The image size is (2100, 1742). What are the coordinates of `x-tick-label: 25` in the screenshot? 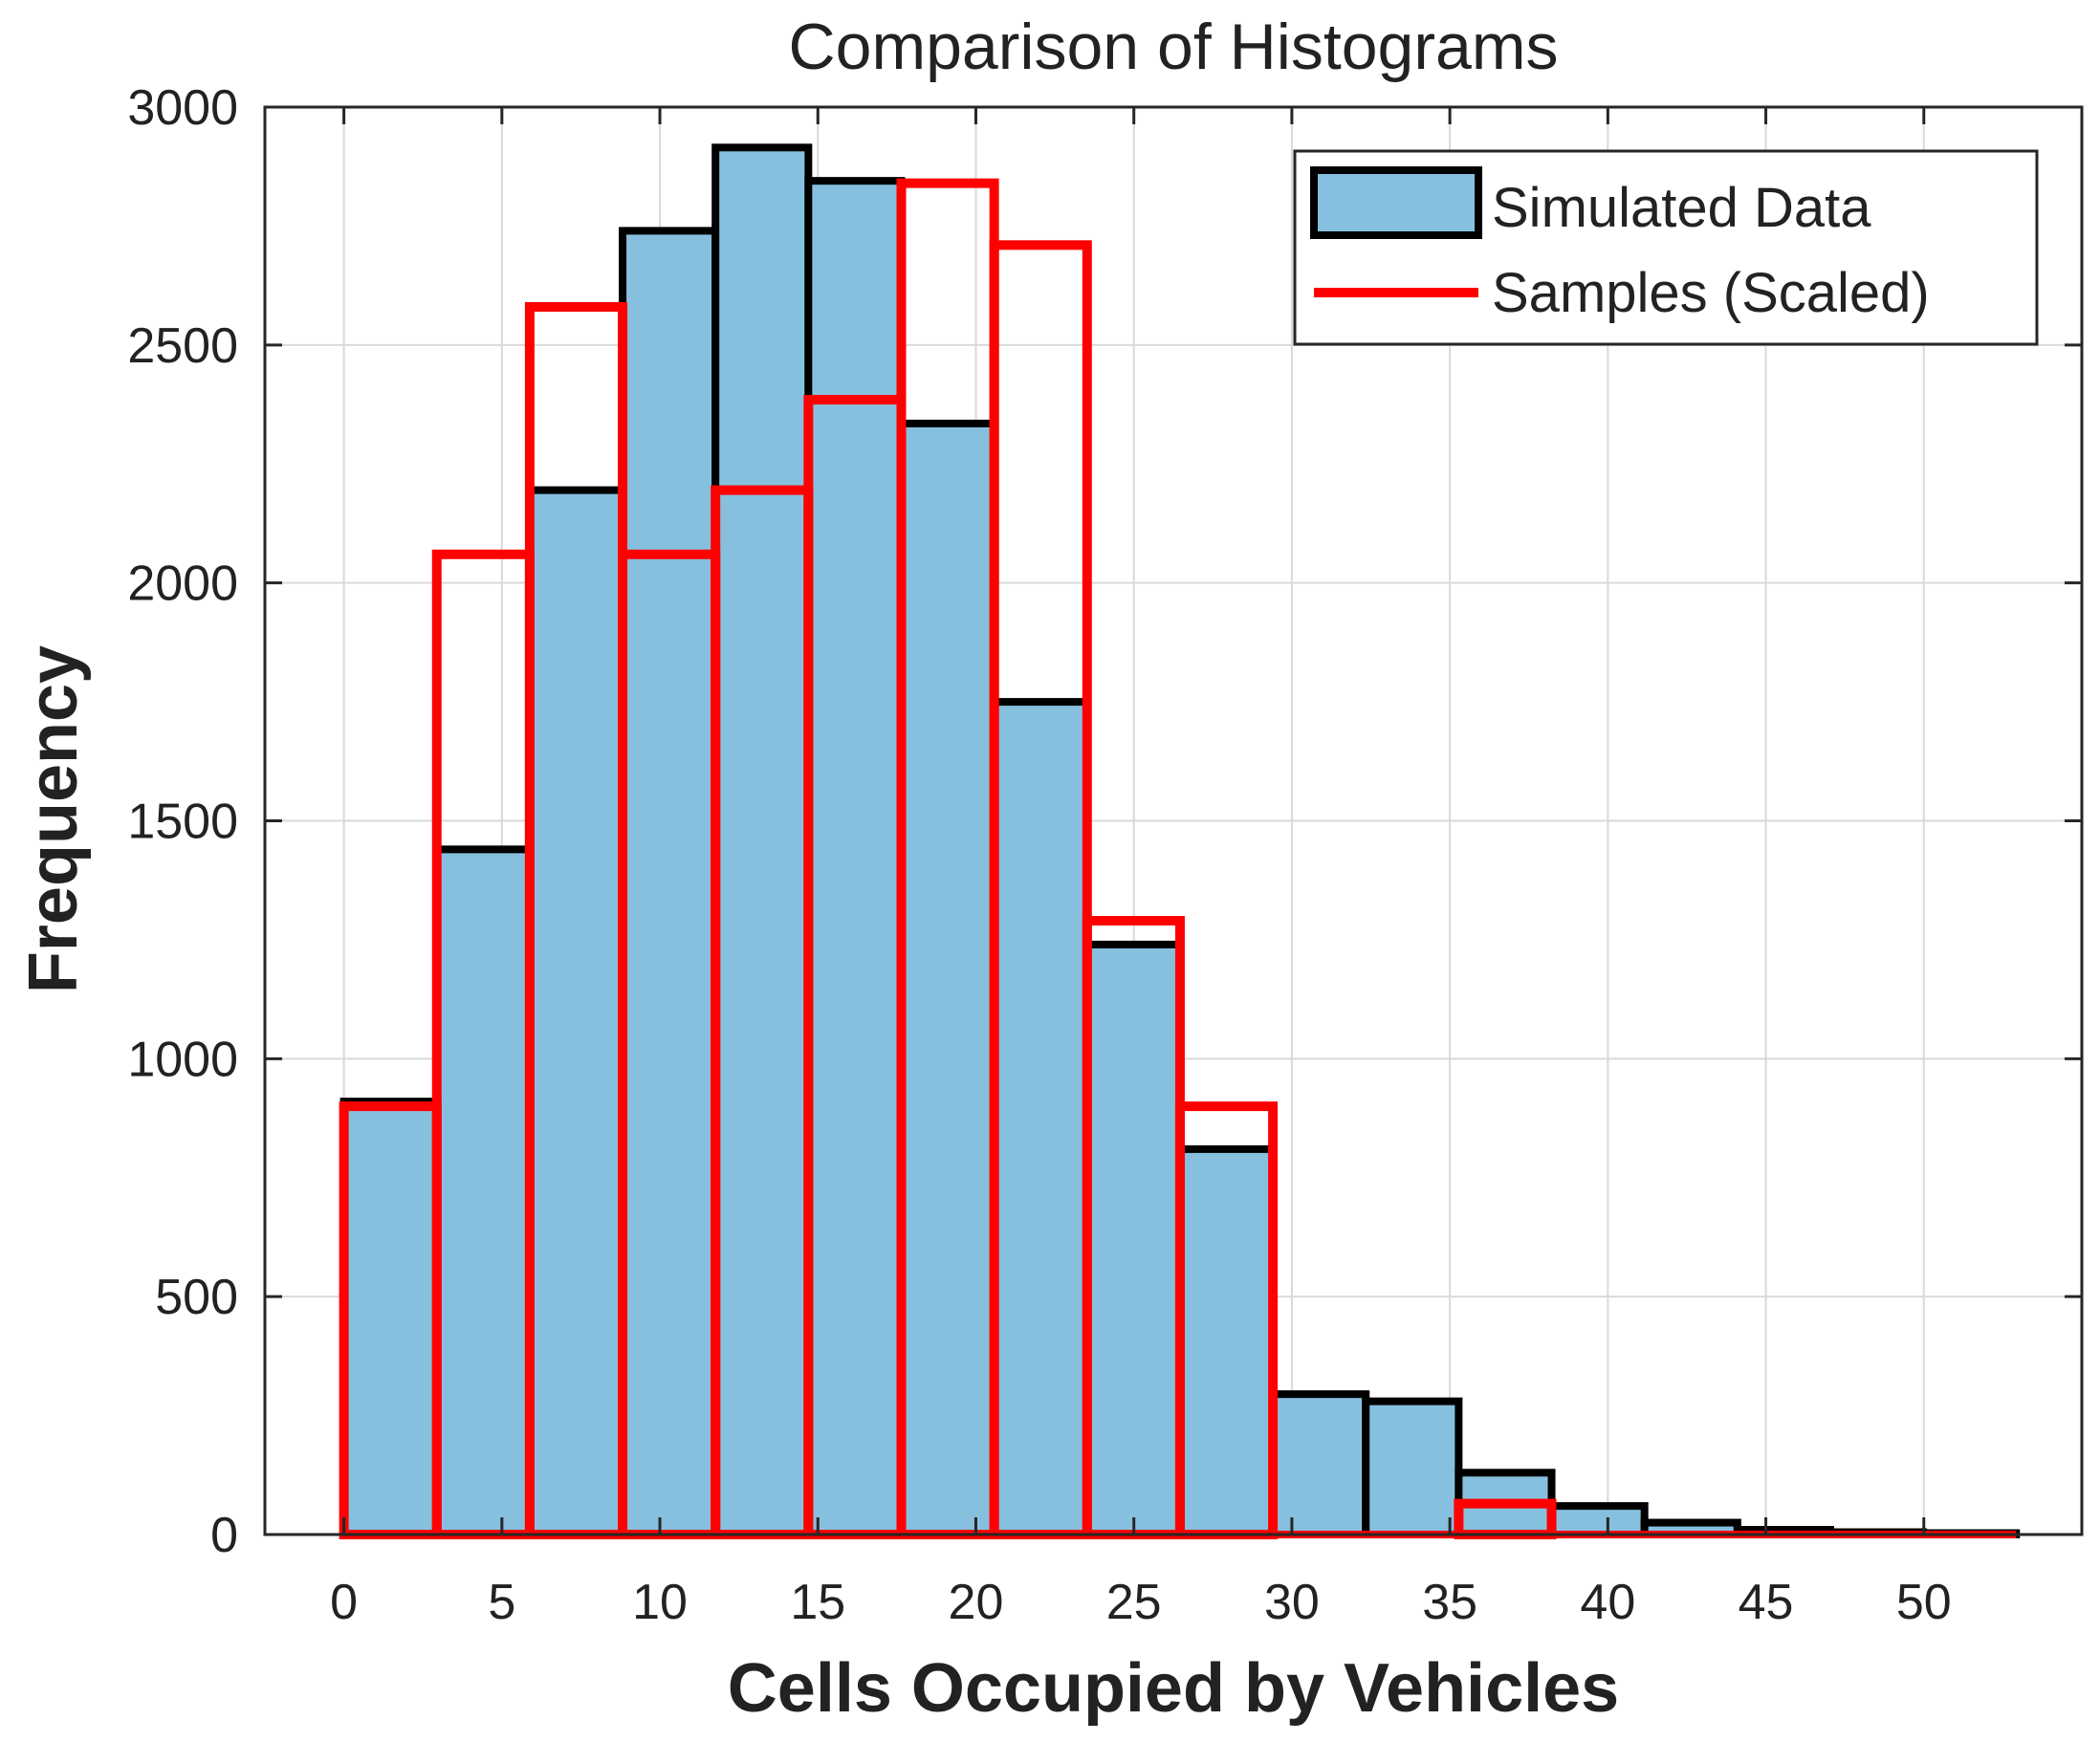 It's located at (1134, 1602).